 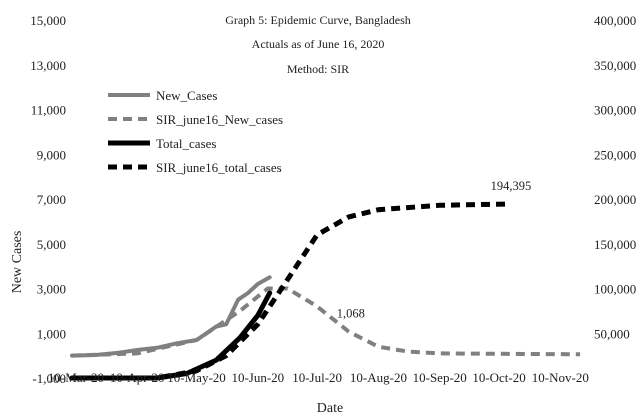 I want to click on annotations: 1,068 194,395, so click(x=434, y=250).